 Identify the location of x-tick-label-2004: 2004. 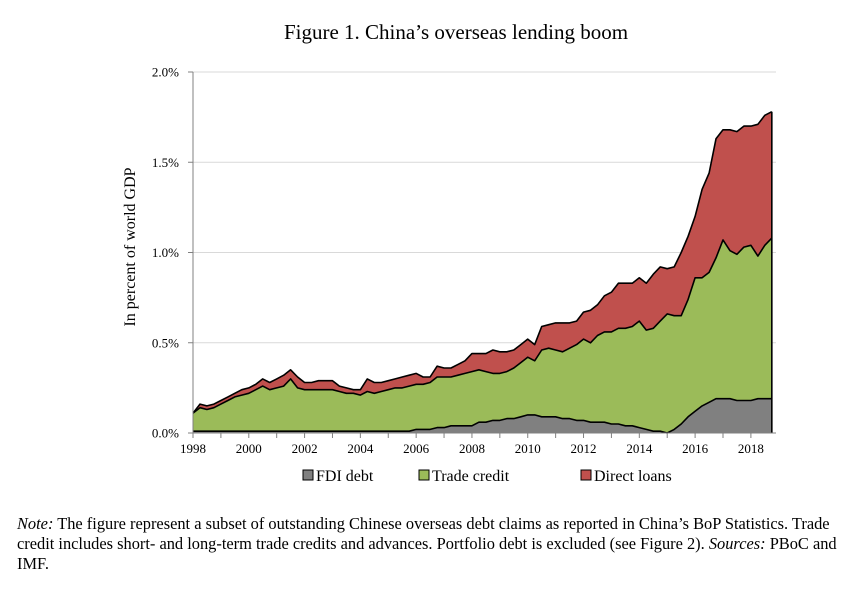
(360, 448).